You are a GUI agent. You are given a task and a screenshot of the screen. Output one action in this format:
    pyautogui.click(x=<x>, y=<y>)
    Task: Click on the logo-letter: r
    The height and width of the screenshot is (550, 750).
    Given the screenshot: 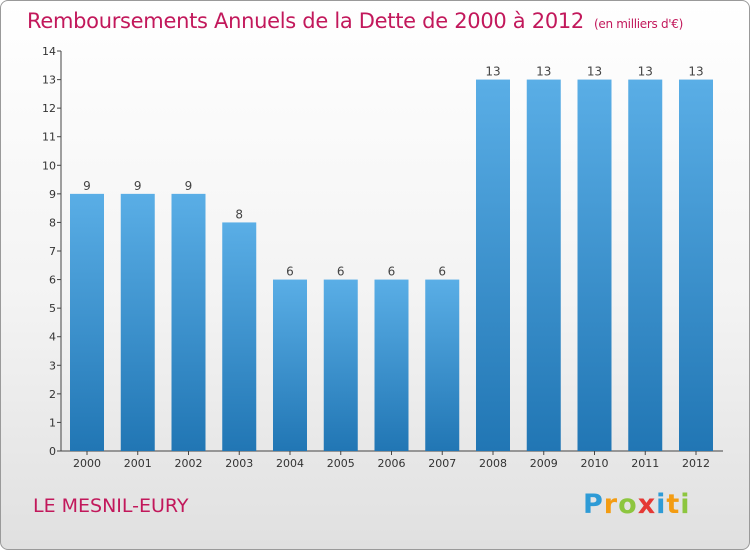 What is the action you would take?
    pyautogui.click(x=611, y=504)
    